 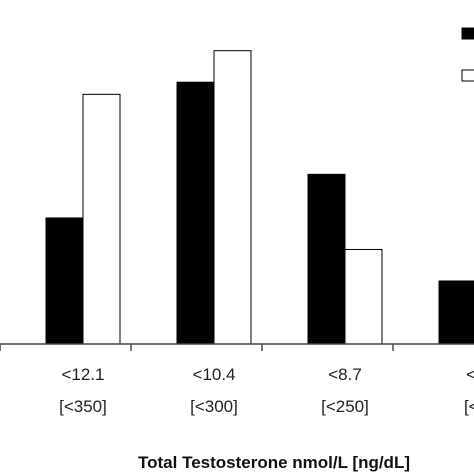 What do you see at coordinates (83, 406) in the screenshot?
I see `x-tick-sublabel-1: [<350]` at bounding box center [83, 406].